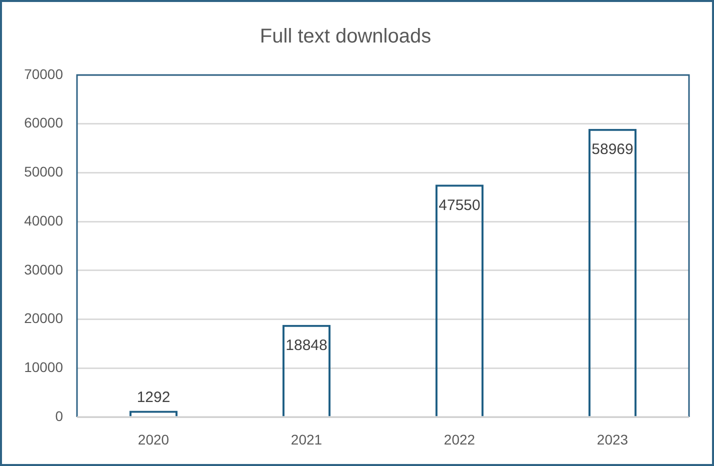  What do you see at coordinates (44, 172) in the screenshot?
I see `y-tick-label: 50000` at bounding box center [44, 172].